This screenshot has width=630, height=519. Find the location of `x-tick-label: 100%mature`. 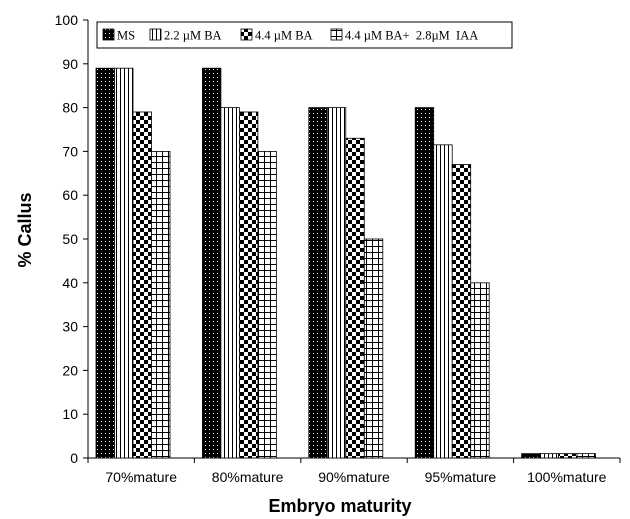

x-tick-label: 100%mature is located at coordinates (567, 477).